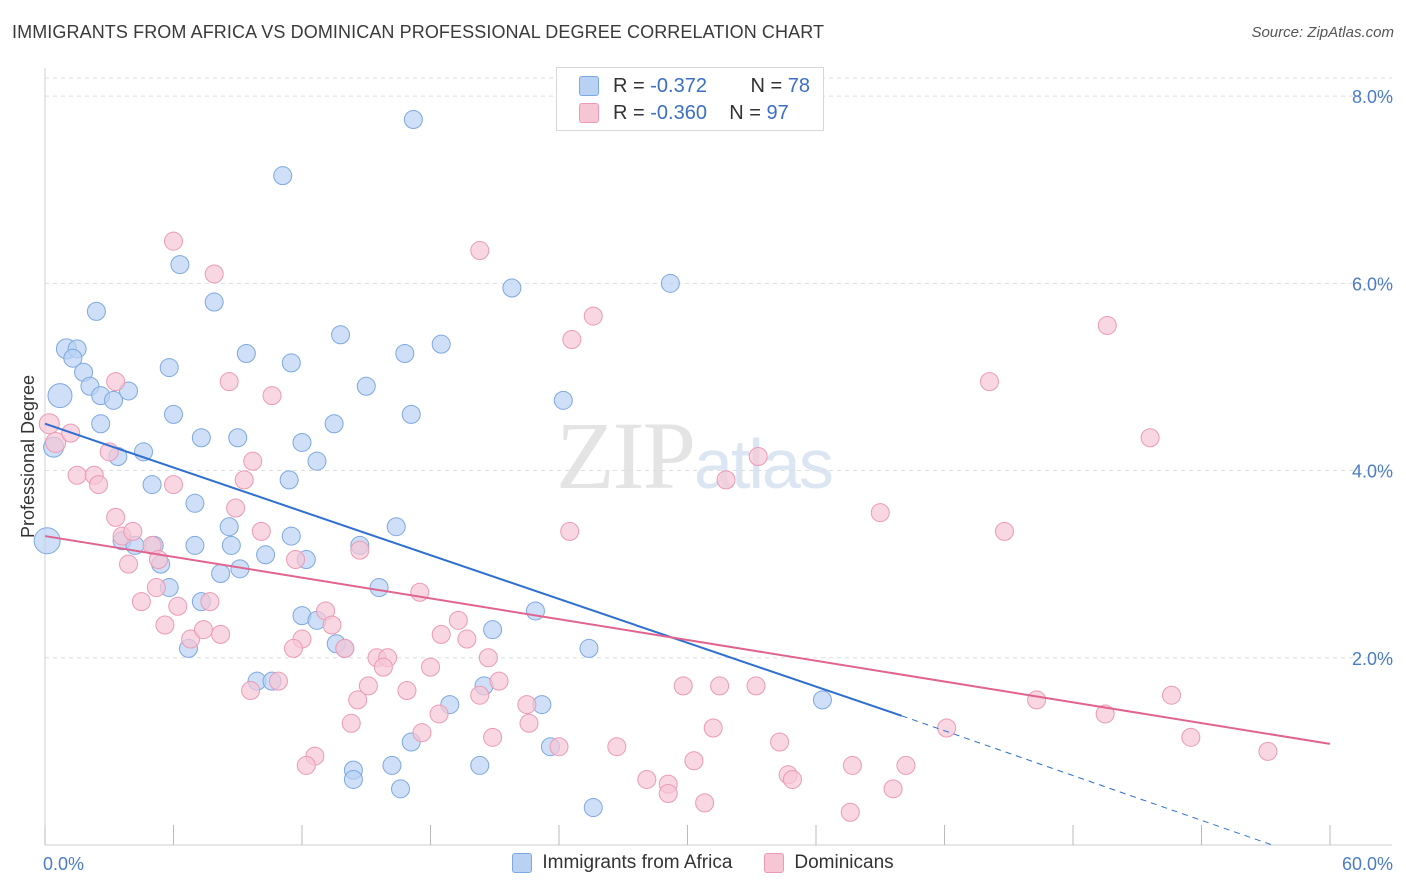  What do you see at coordinates (695, 455) in the screenshot?
I see `watermark: ZIPatlas` at bounding box center [695, 455].